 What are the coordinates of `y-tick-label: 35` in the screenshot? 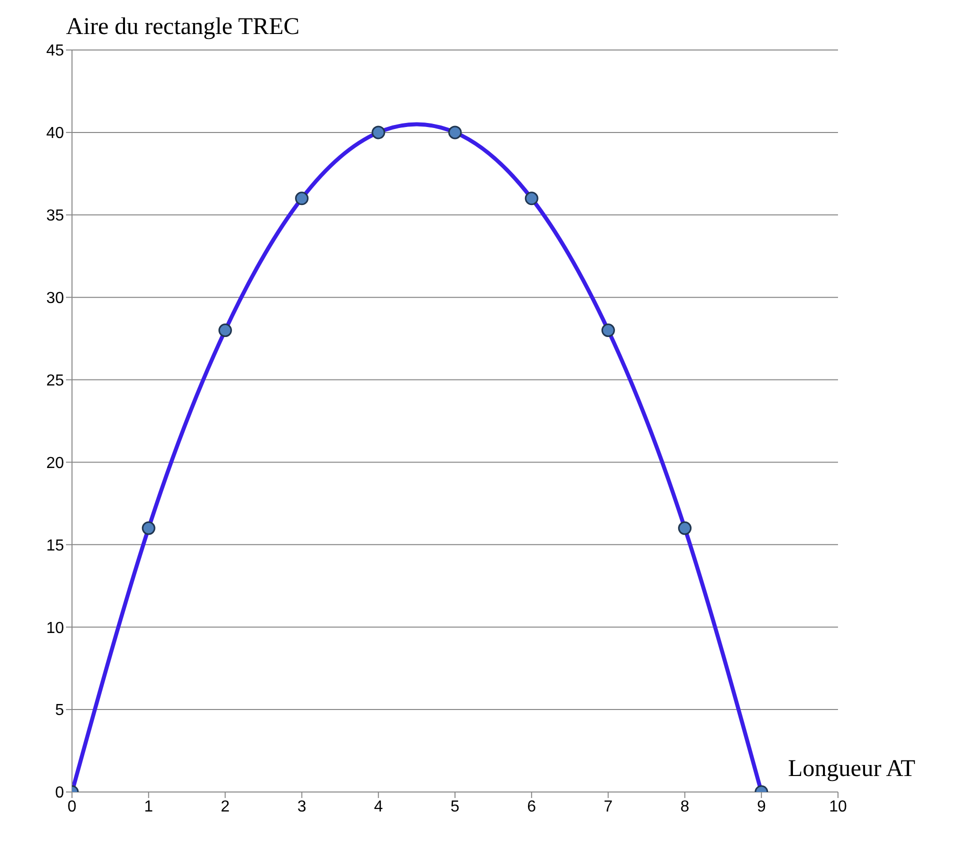 It's located at (55, 216).